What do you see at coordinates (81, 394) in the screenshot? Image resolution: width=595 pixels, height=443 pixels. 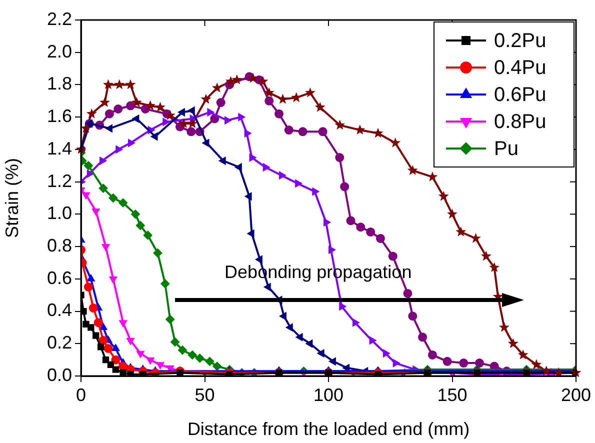 I see `x-tick-label: 0` at bounding box center [81, 394].